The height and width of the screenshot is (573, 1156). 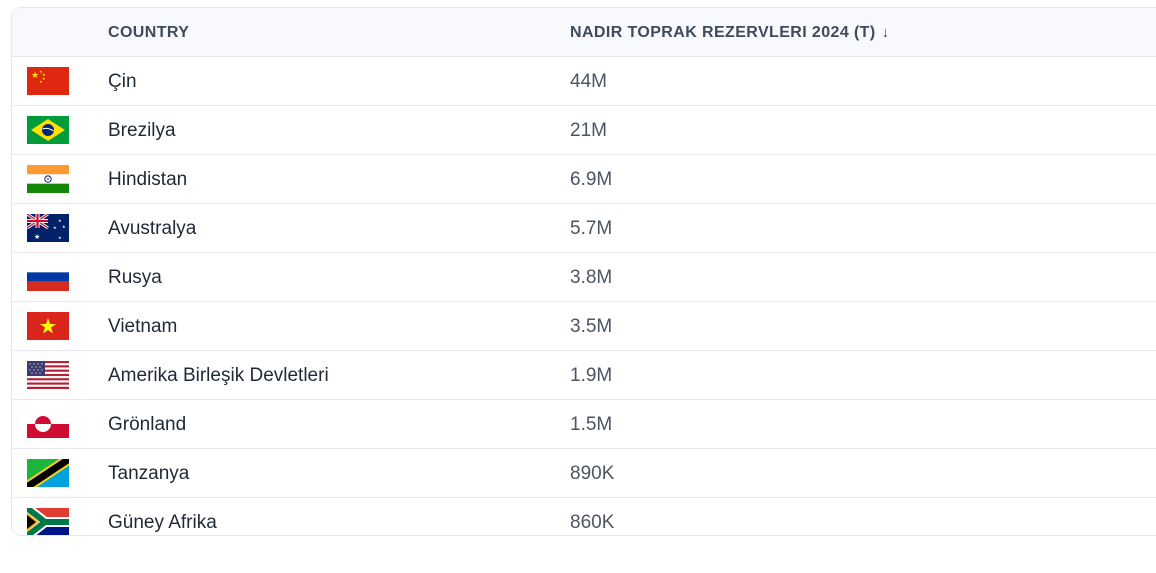 I want to click on column-header-country: COUNTRY, so click(x=148, y=32).